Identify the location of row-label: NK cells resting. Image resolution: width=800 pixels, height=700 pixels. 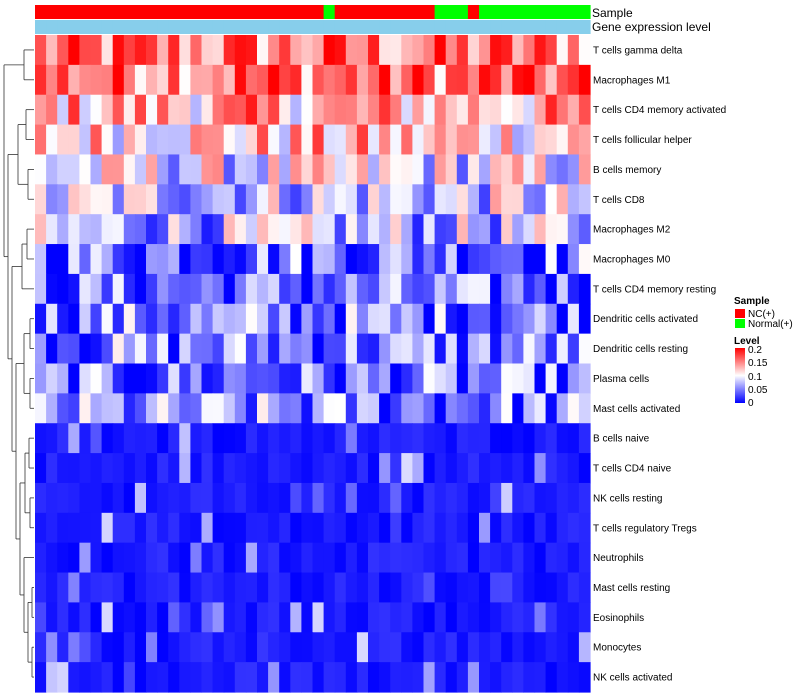
(627, 498).